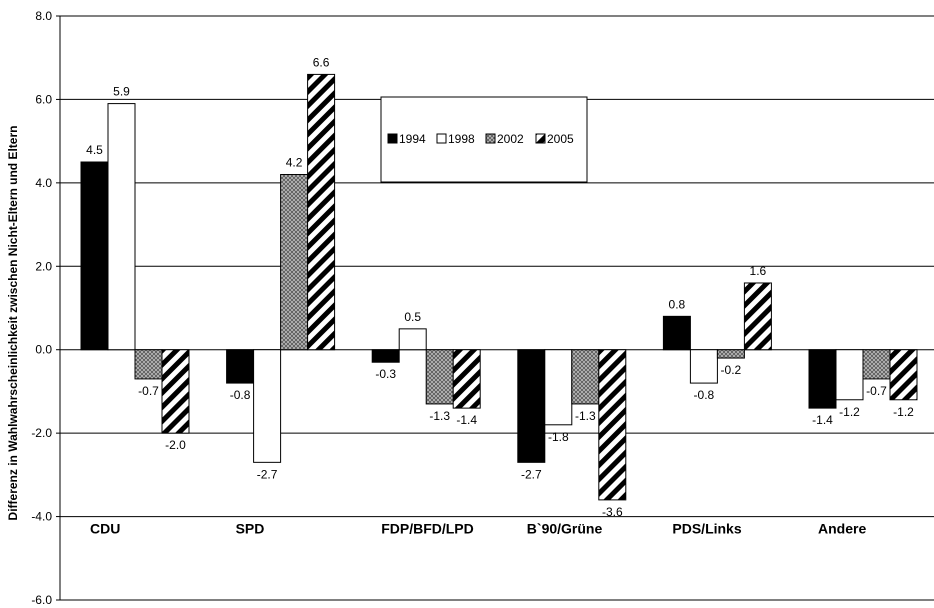  I want to click on category-label: SPD, so click(250, 529).